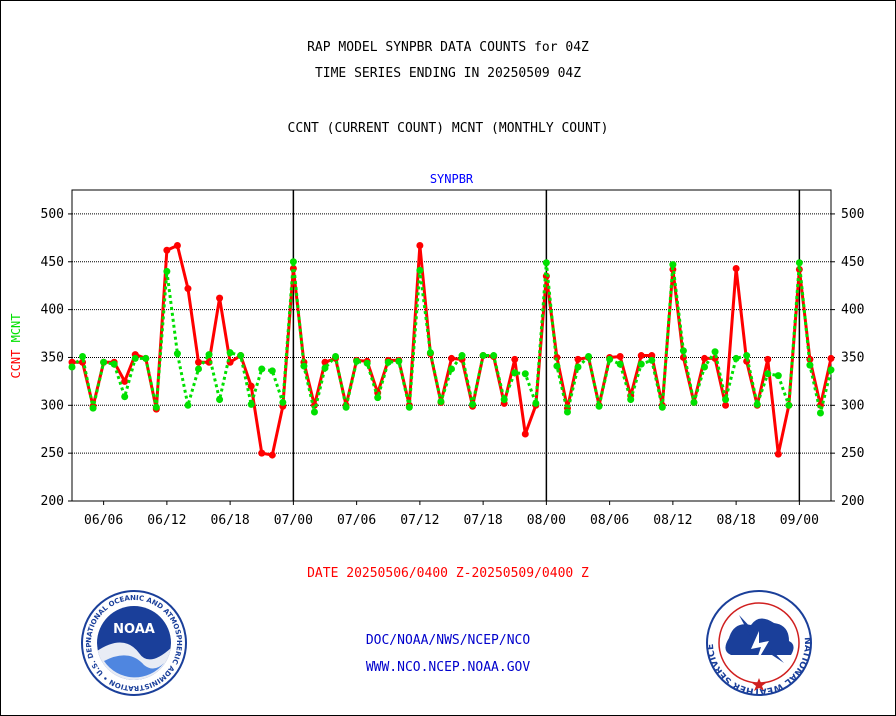 The image size is (896, 716). I want to click on y-tick-label-left: 200, so click(52, 501).